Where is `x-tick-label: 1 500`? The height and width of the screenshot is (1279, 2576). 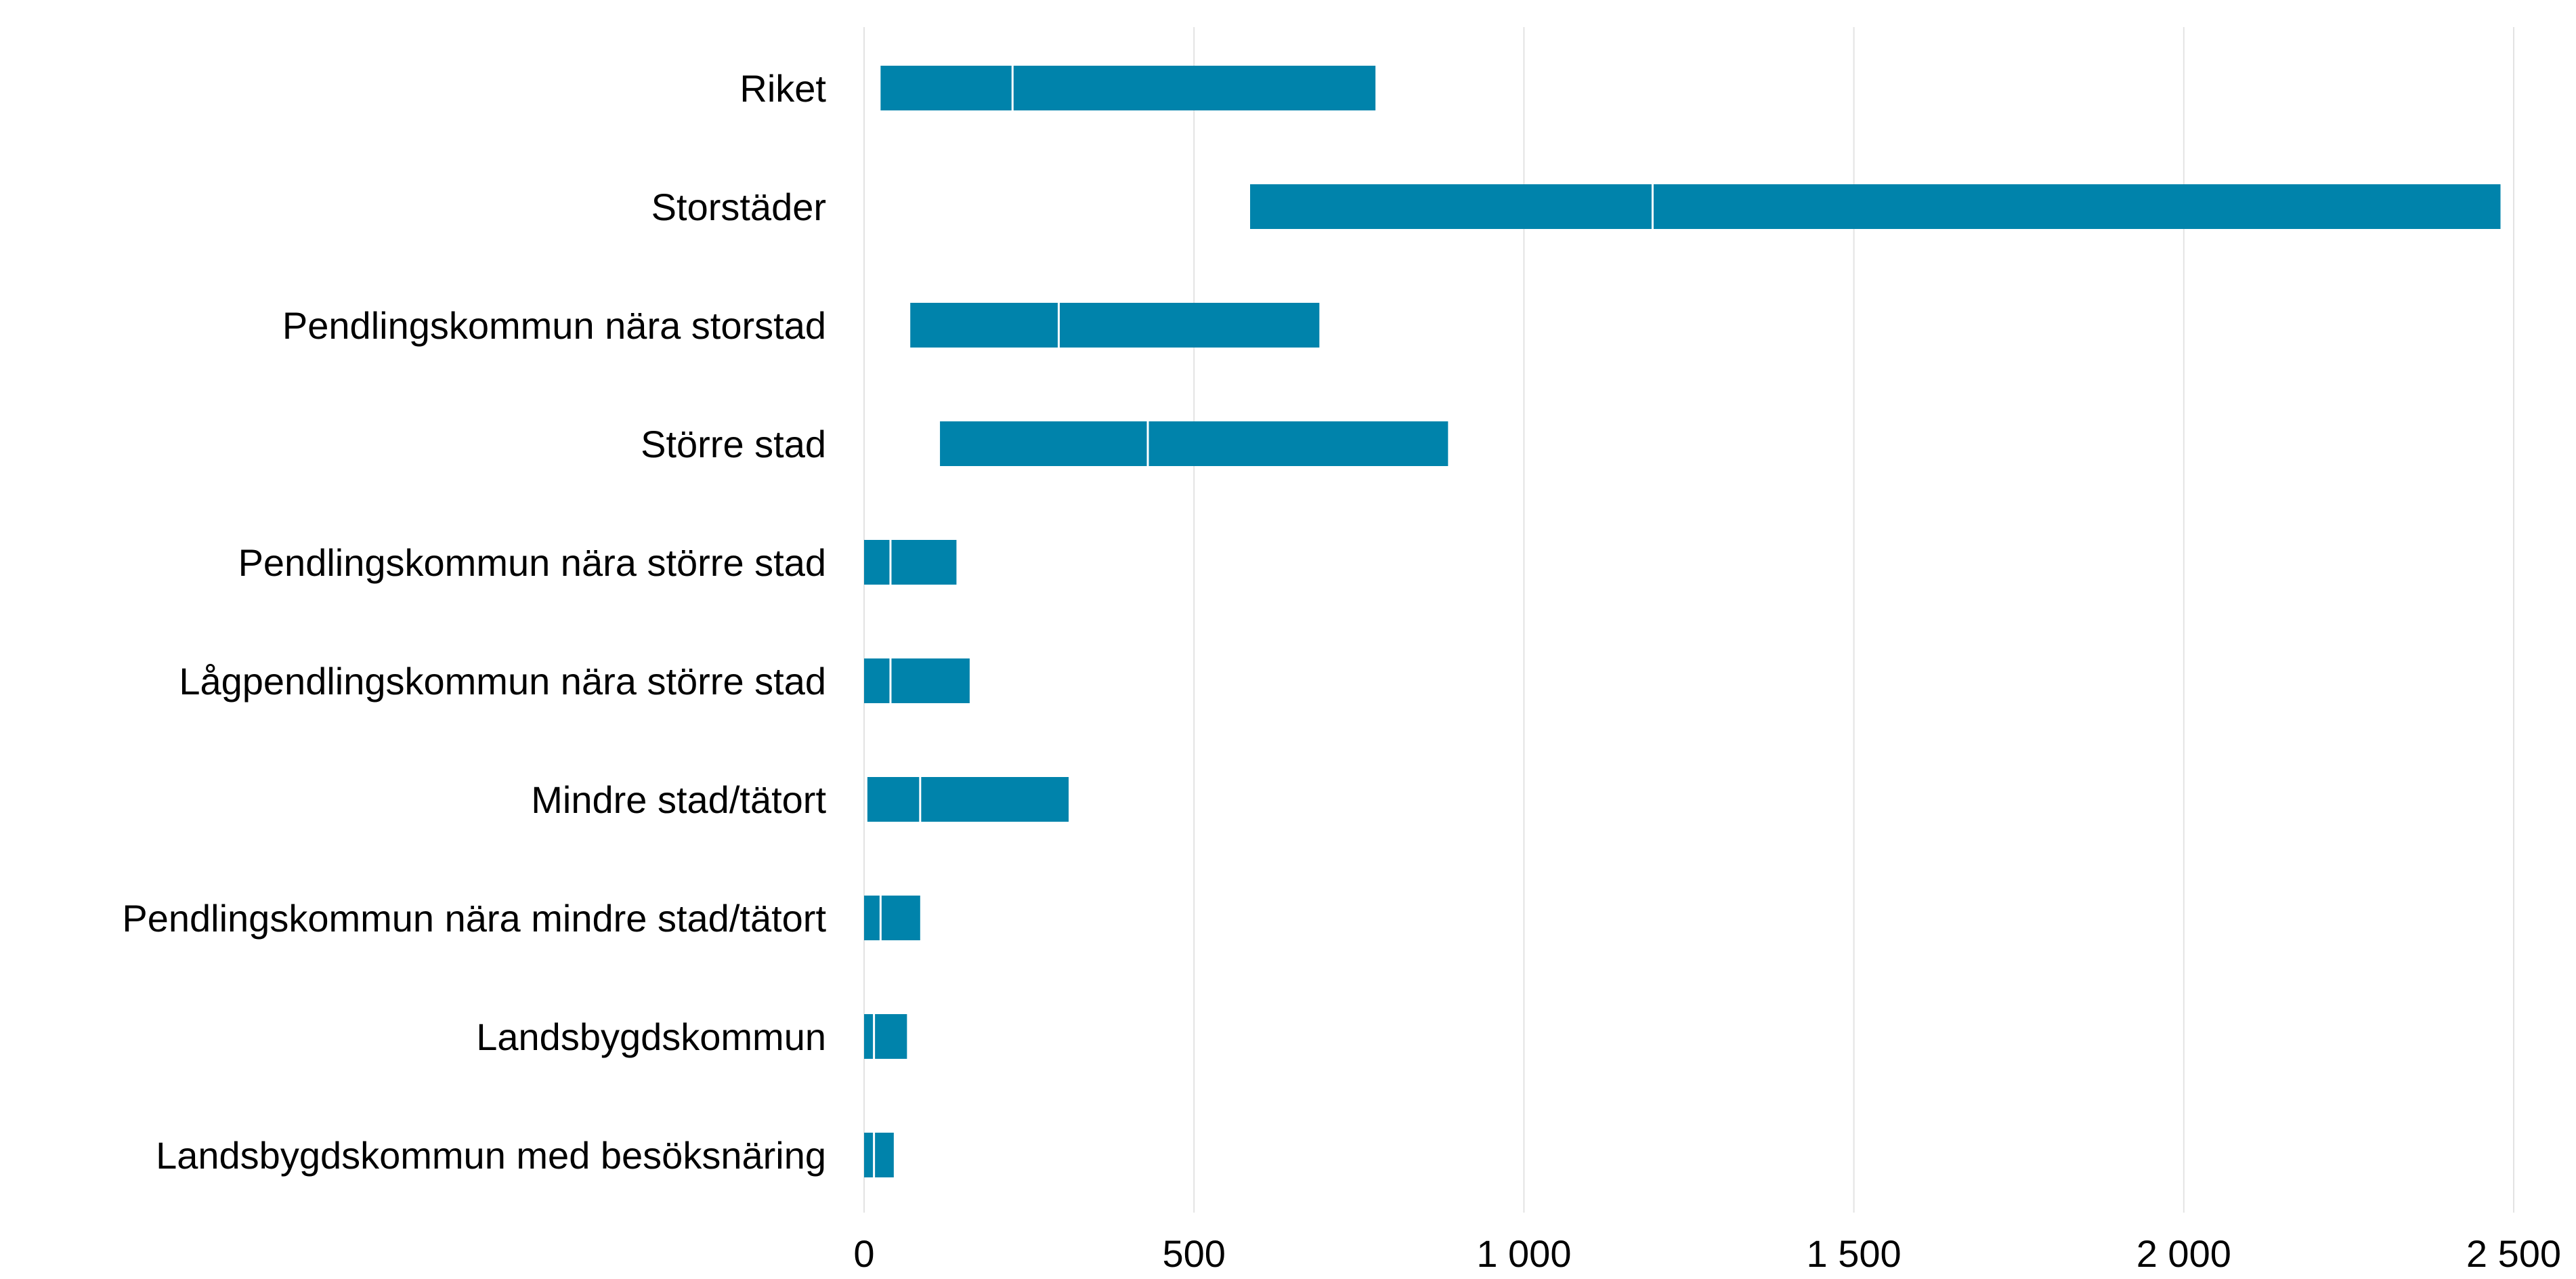
x-tick-label: 1 500 is located at coordinates (1854, 1254).